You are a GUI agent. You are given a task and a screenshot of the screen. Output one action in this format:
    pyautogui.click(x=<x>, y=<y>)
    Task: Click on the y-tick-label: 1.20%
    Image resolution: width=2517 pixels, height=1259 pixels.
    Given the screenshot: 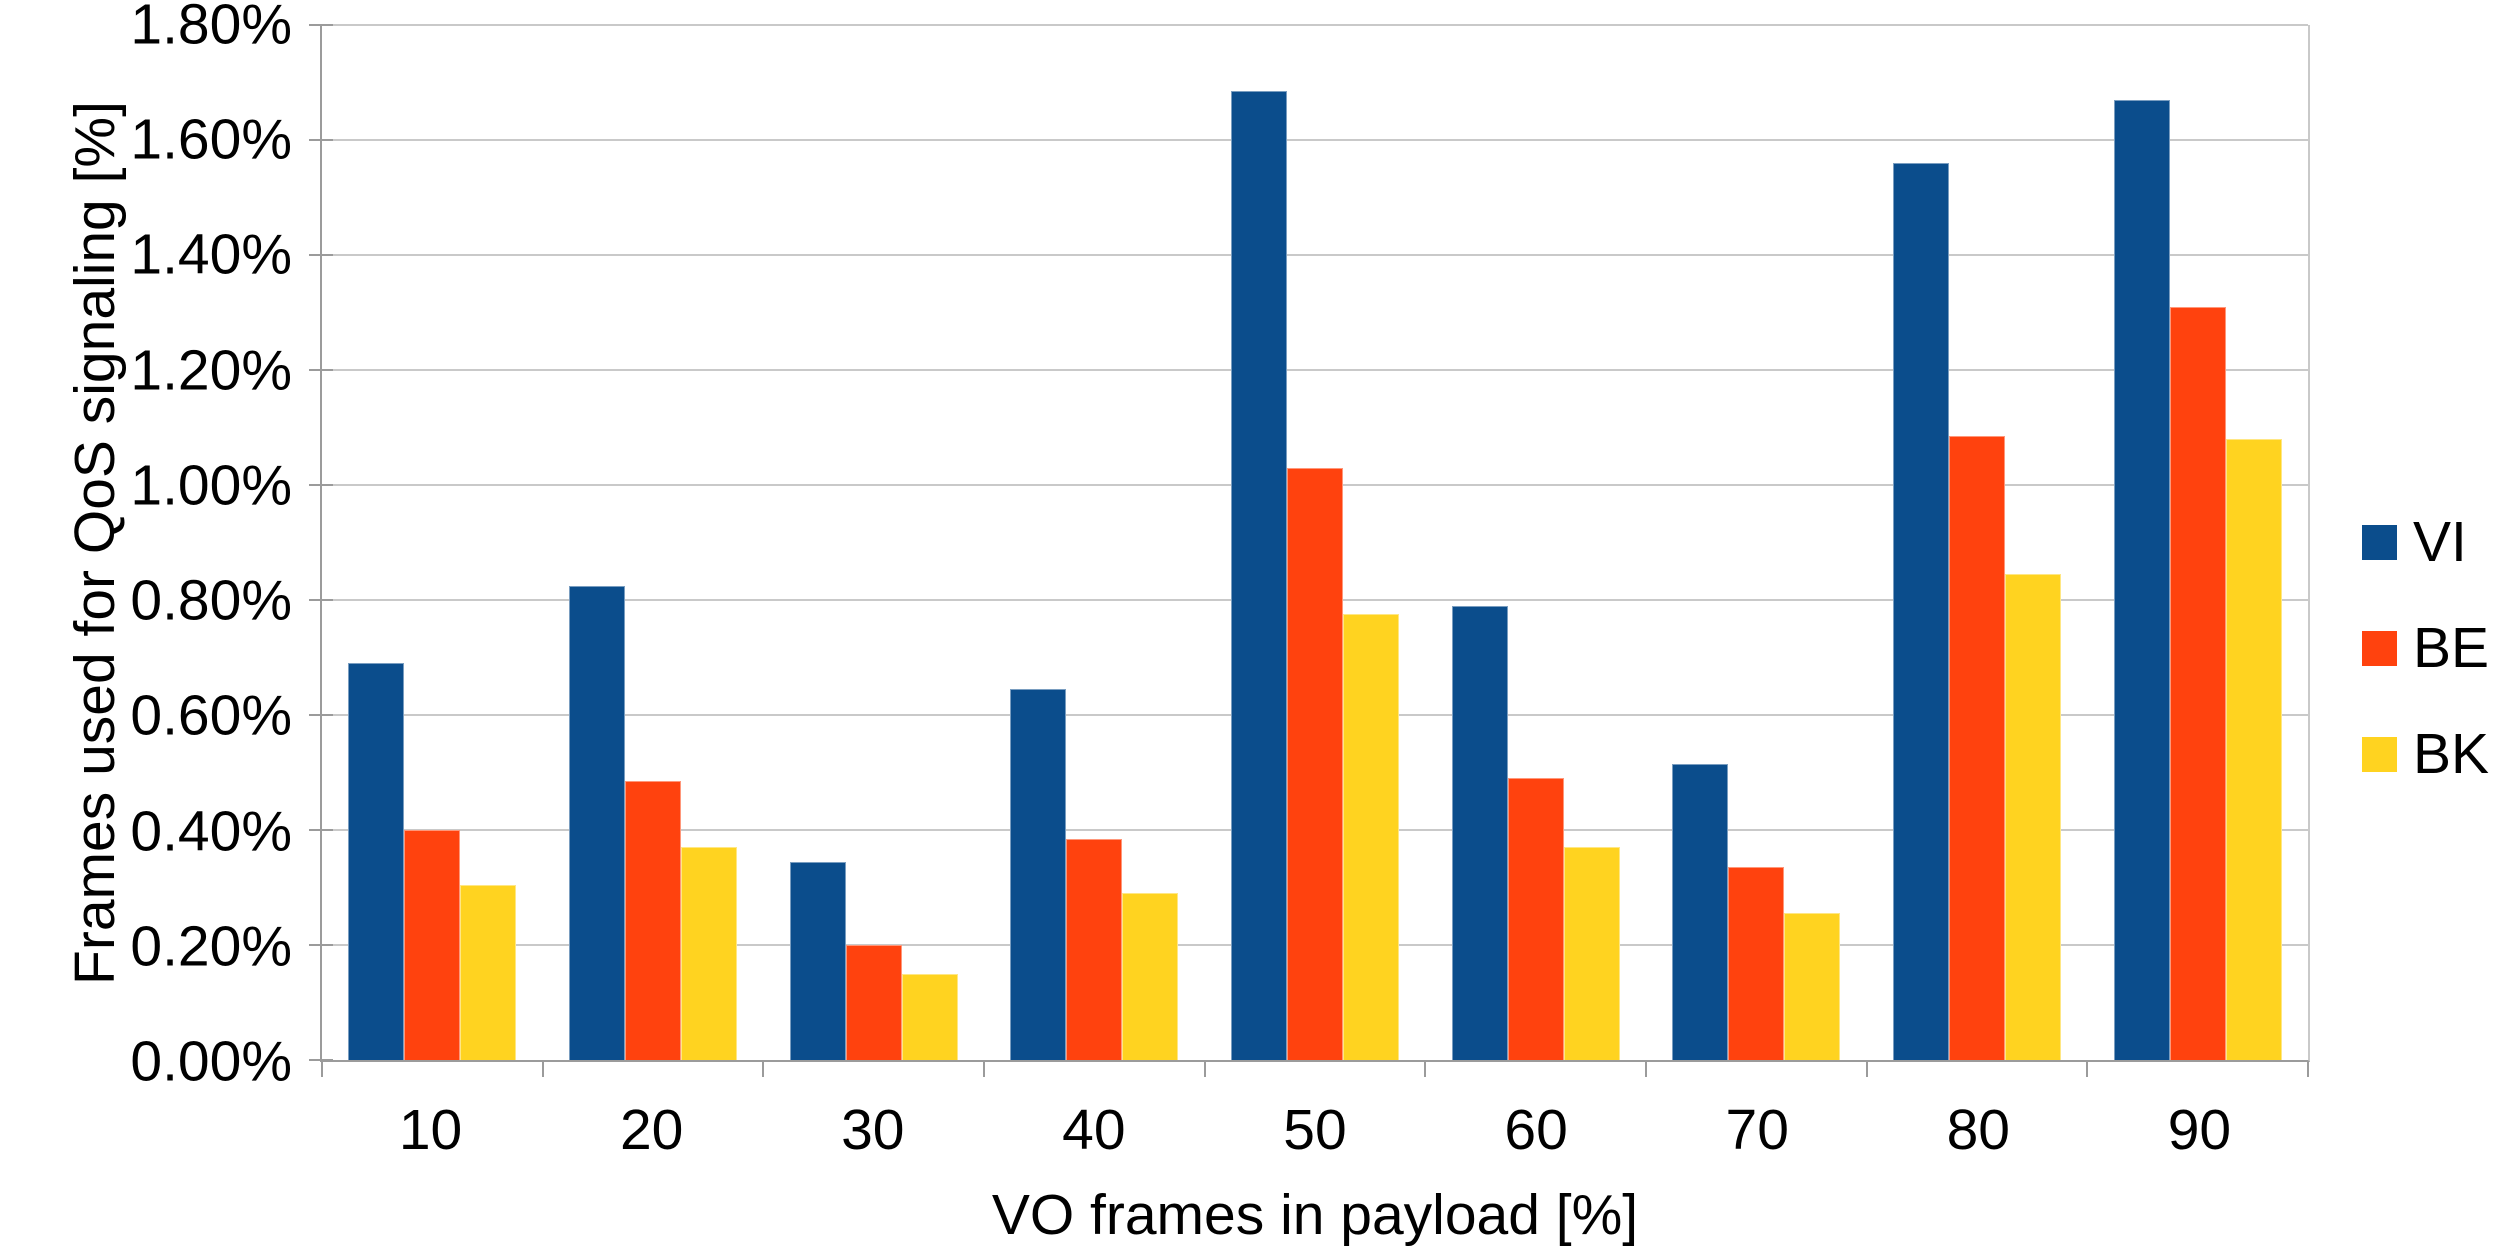 What is the action you would take?
    pyautogui.click(x=211, y=370)
    